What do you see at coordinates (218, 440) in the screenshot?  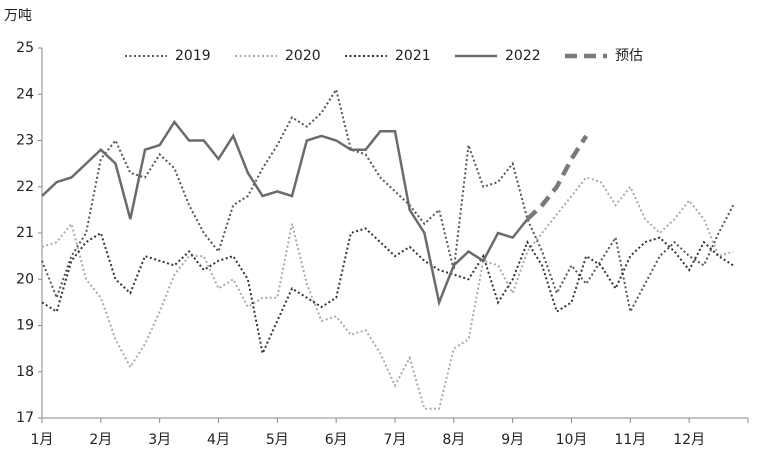 I see `x-tick-label: 4月` at bounding box center [218, 440].